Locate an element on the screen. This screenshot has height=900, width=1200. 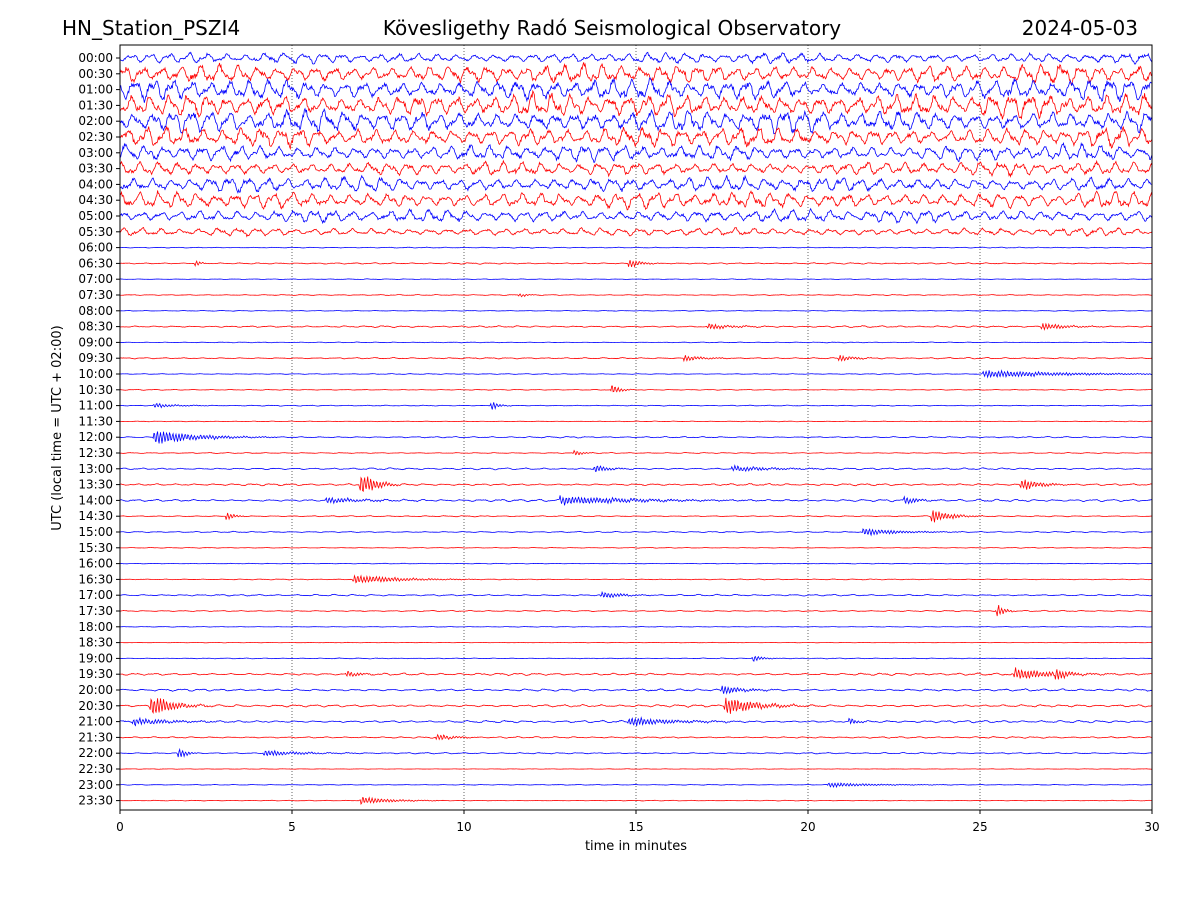
y-tick-label: 19:30 is located at coordinates (95, 674).